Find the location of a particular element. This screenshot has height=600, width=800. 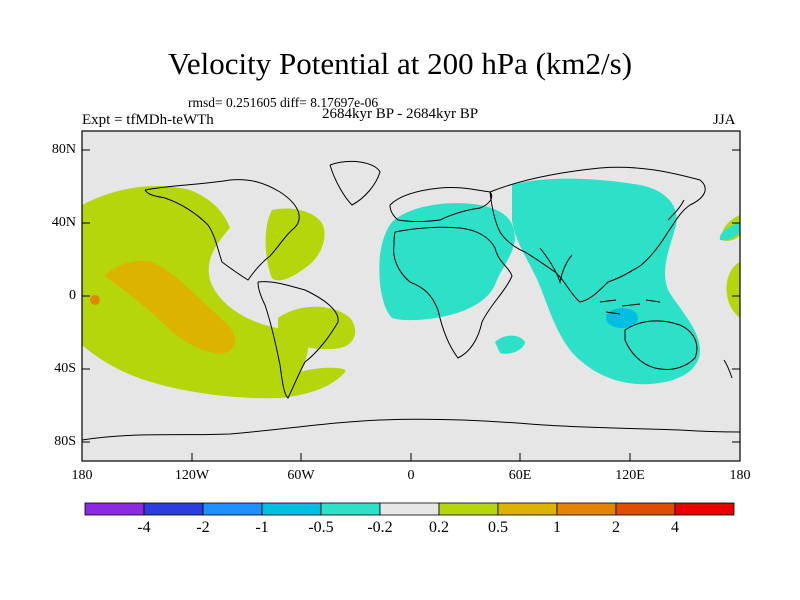

colorbar-label: 2 is located at coordinates (616, 527).